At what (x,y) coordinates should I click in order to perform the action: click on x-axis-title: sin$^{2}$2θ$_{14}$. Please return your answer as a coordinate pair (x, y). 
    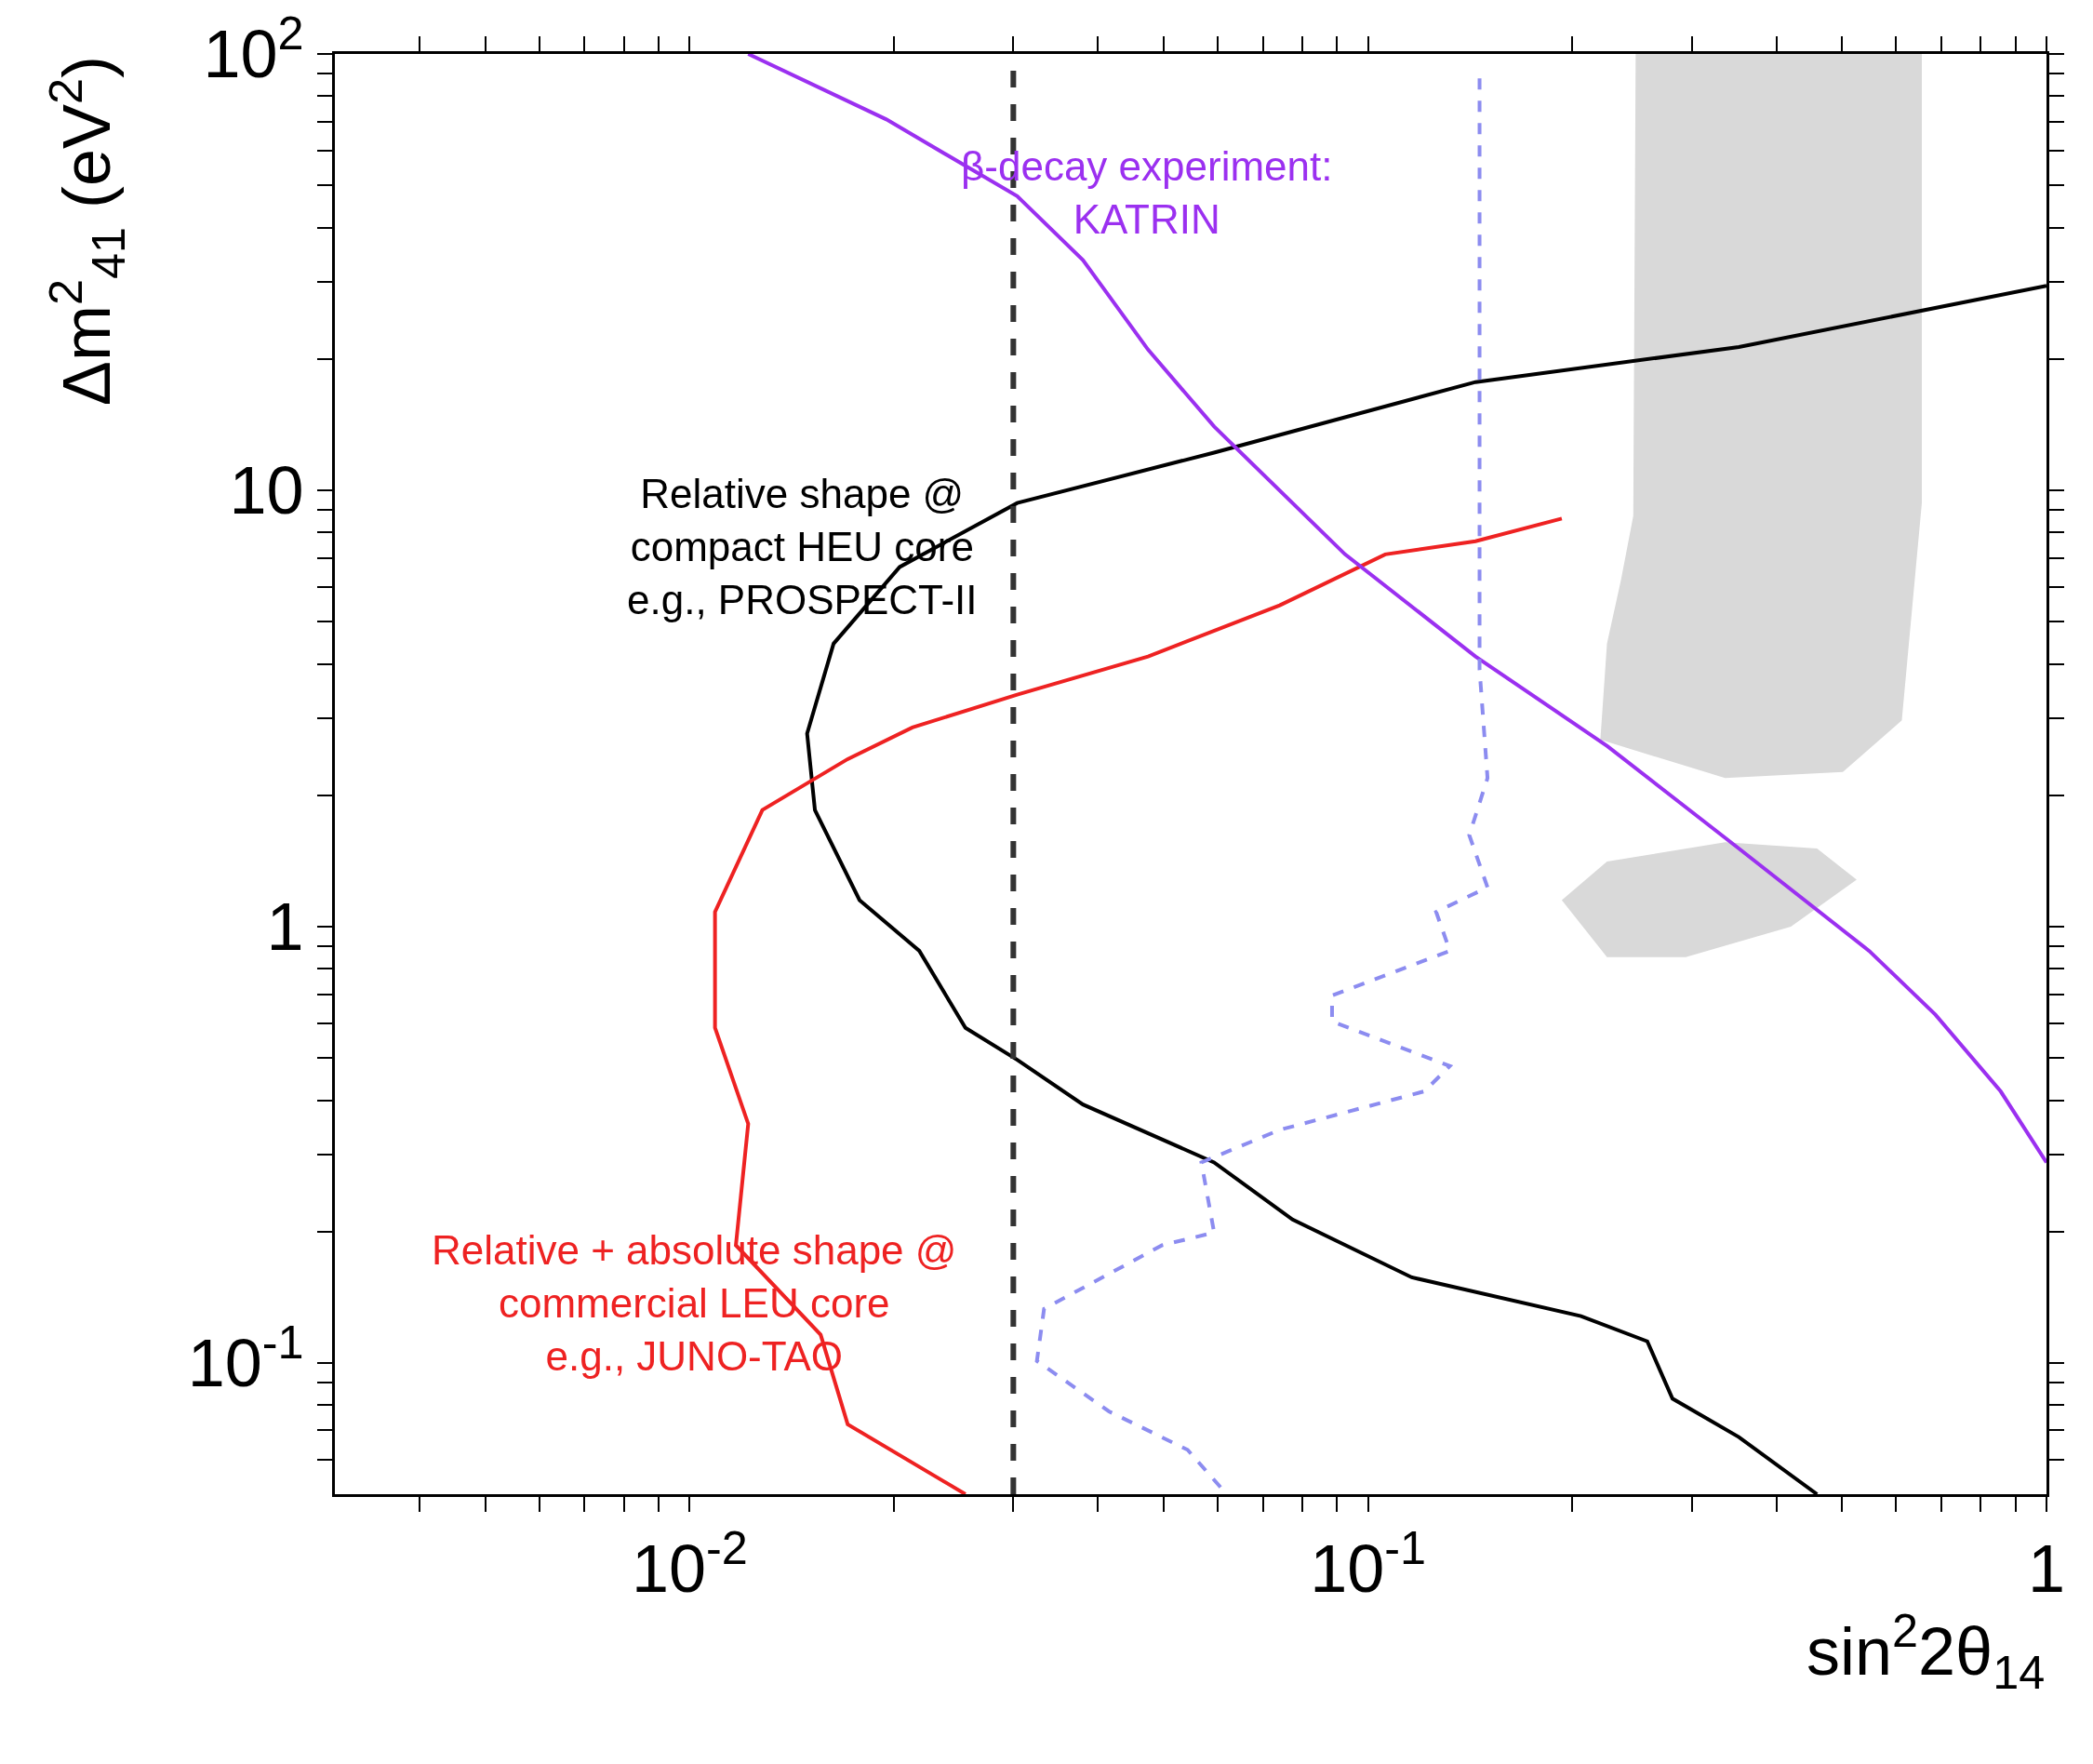
    Looking at the image, I should click on (1926, 1652).